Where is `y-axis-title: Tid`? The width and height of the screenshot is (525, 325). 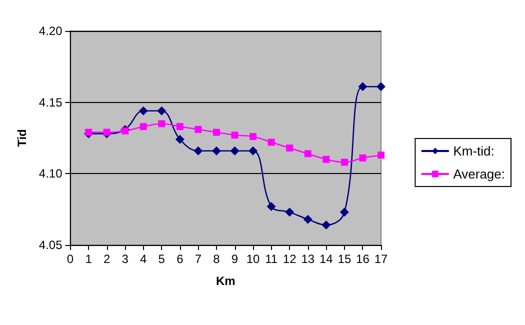 y-axis-title: Tid is located at coordinates (22, 138).